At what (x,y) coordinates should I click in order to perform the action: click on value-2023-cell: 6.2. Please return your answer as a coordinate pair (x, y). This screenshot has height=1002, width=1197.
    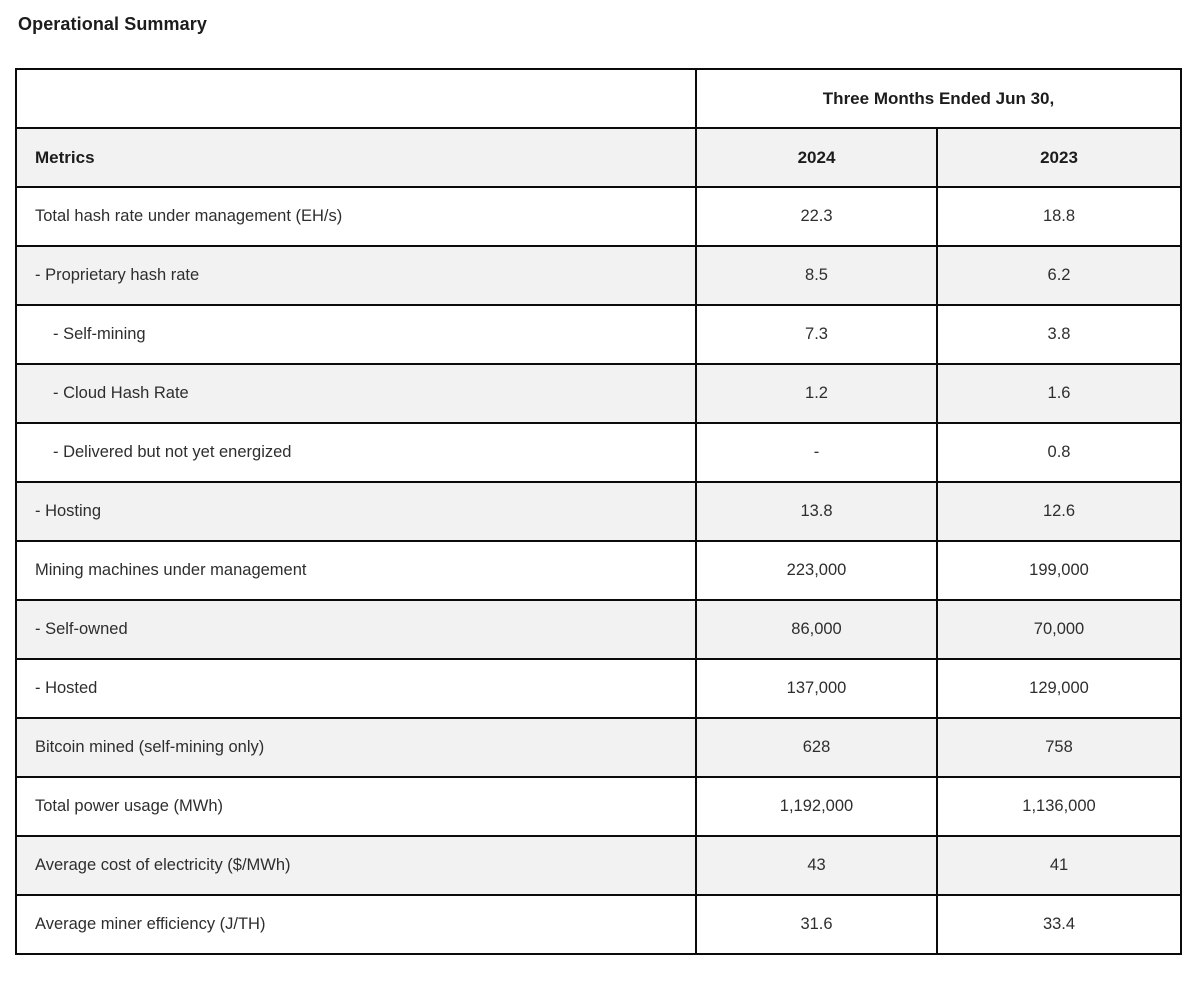
    Looking at the image, I should click on (1059, 275).